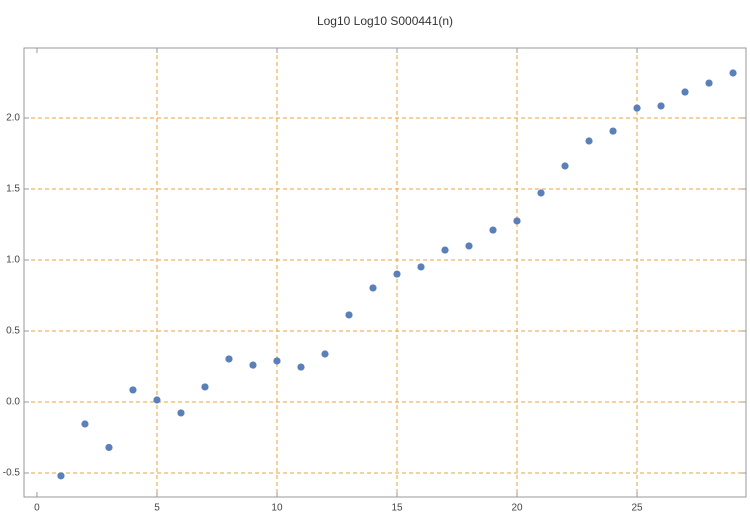 This screenshot has height=516, width=750. I want to click on y-tick-label: 1.5, so click(13, 189).